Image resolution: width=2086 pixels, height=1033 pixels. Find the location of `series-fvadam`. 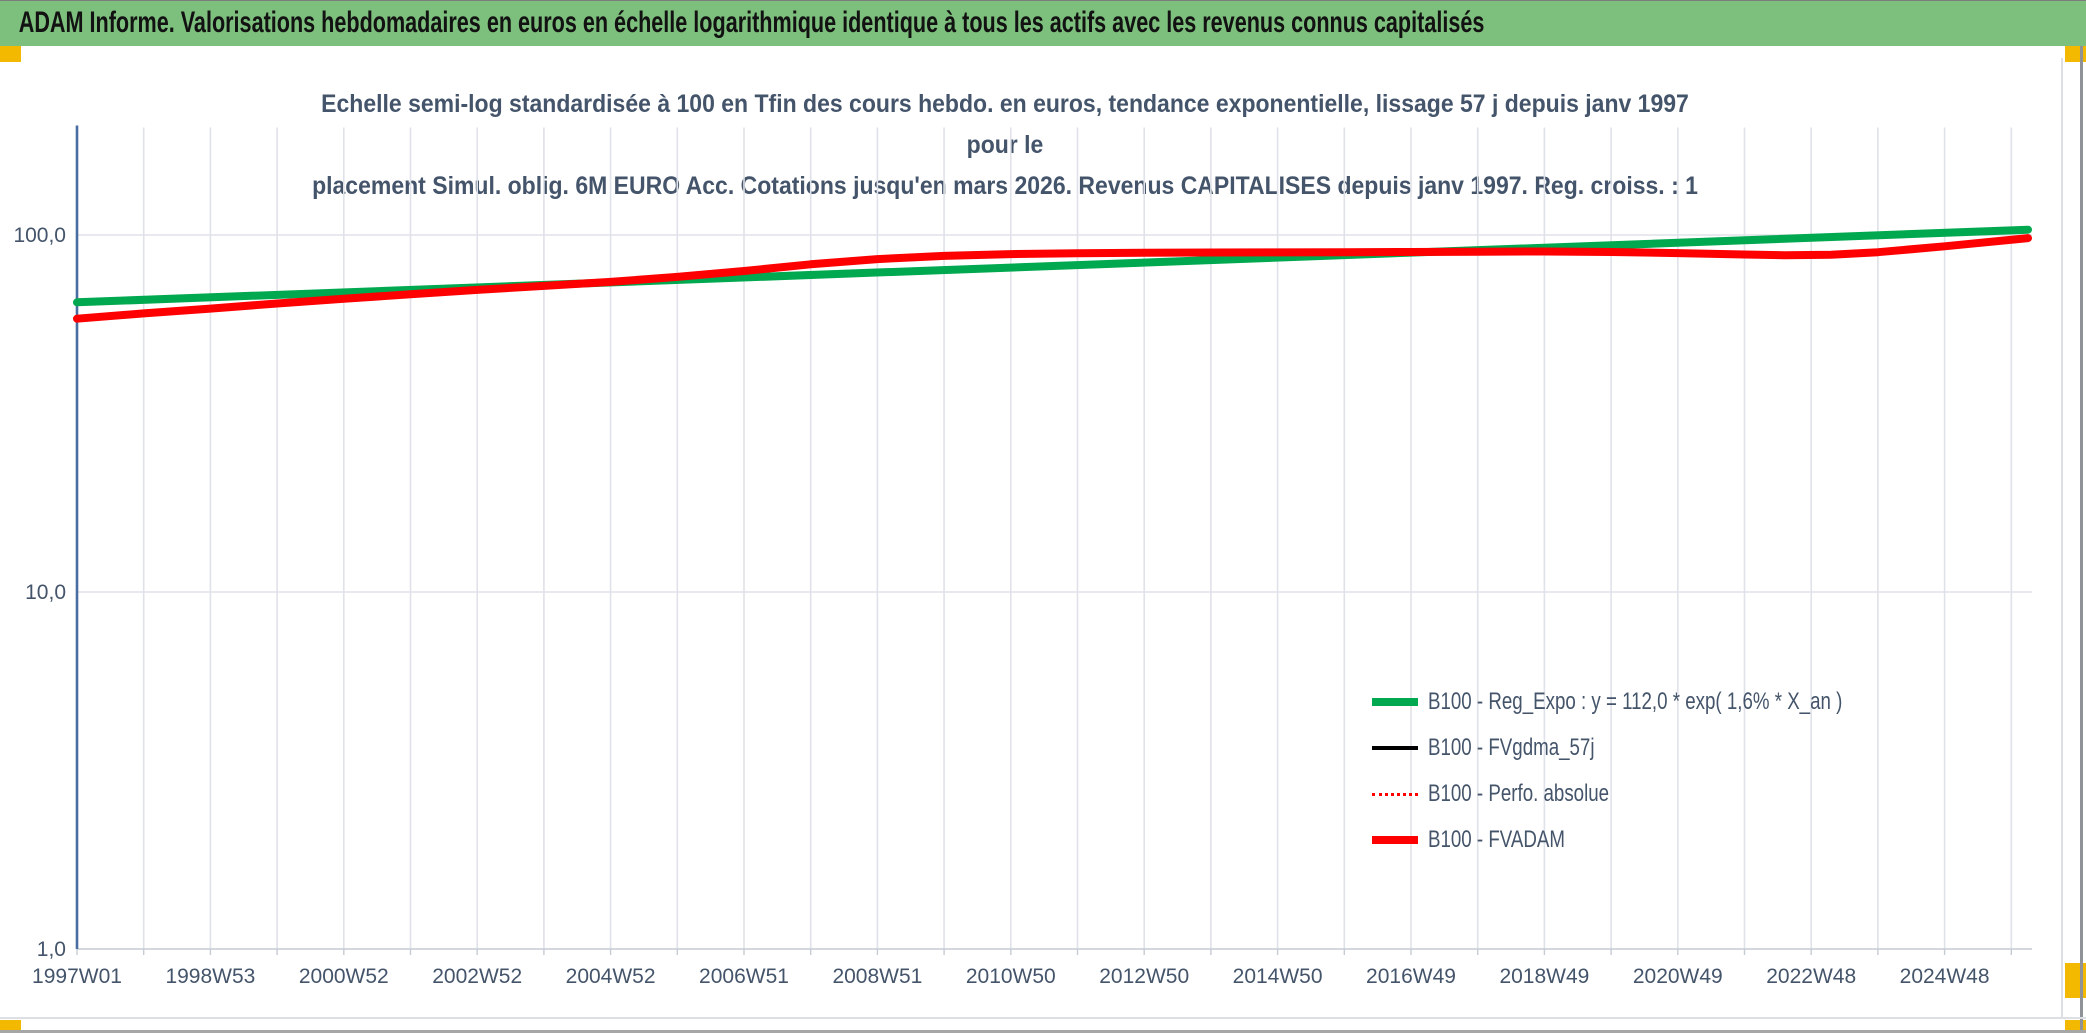

series-fvadam is located at coordinates (1052, 278).